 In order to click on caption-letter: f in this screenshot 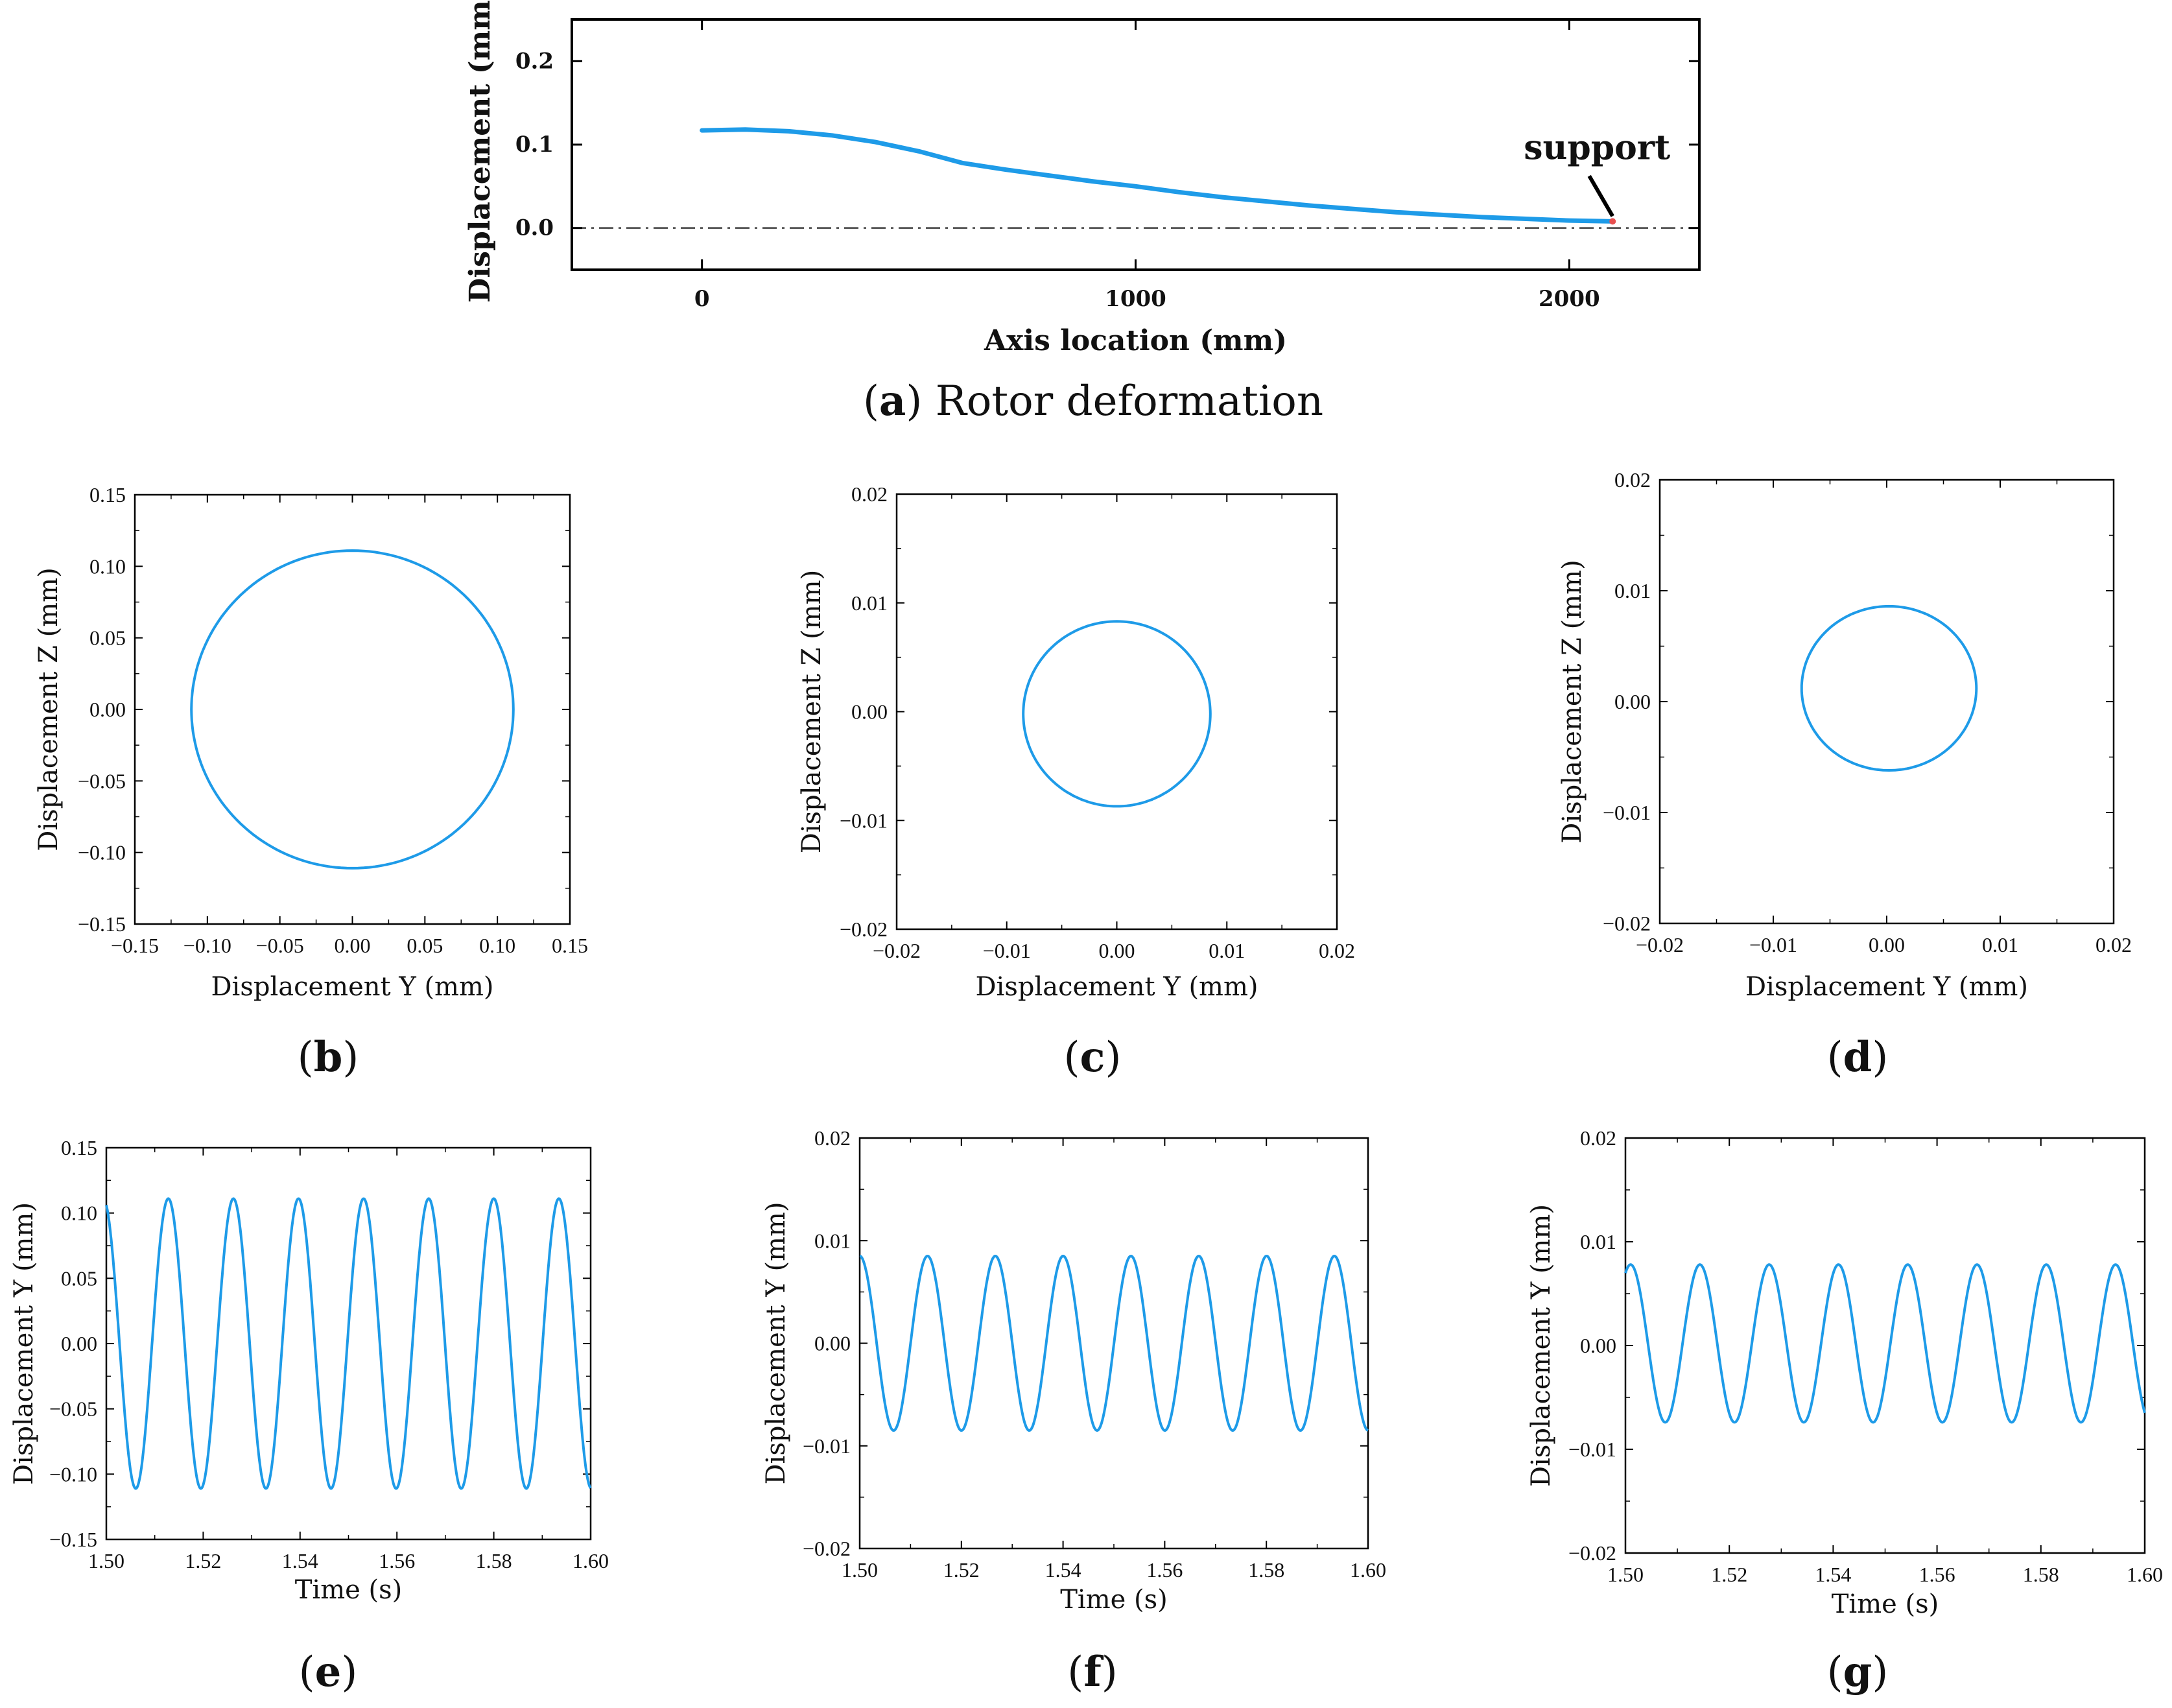, I will do `click(1093, 1672)`.